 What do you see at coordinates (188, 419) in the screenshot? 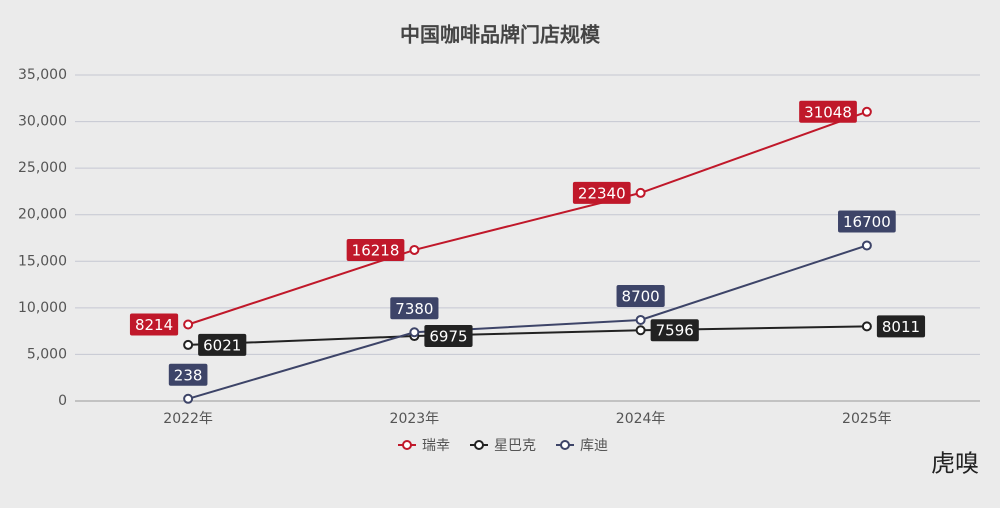
I see `x-tick-label: 2022年` at bounding box center [188, 419].